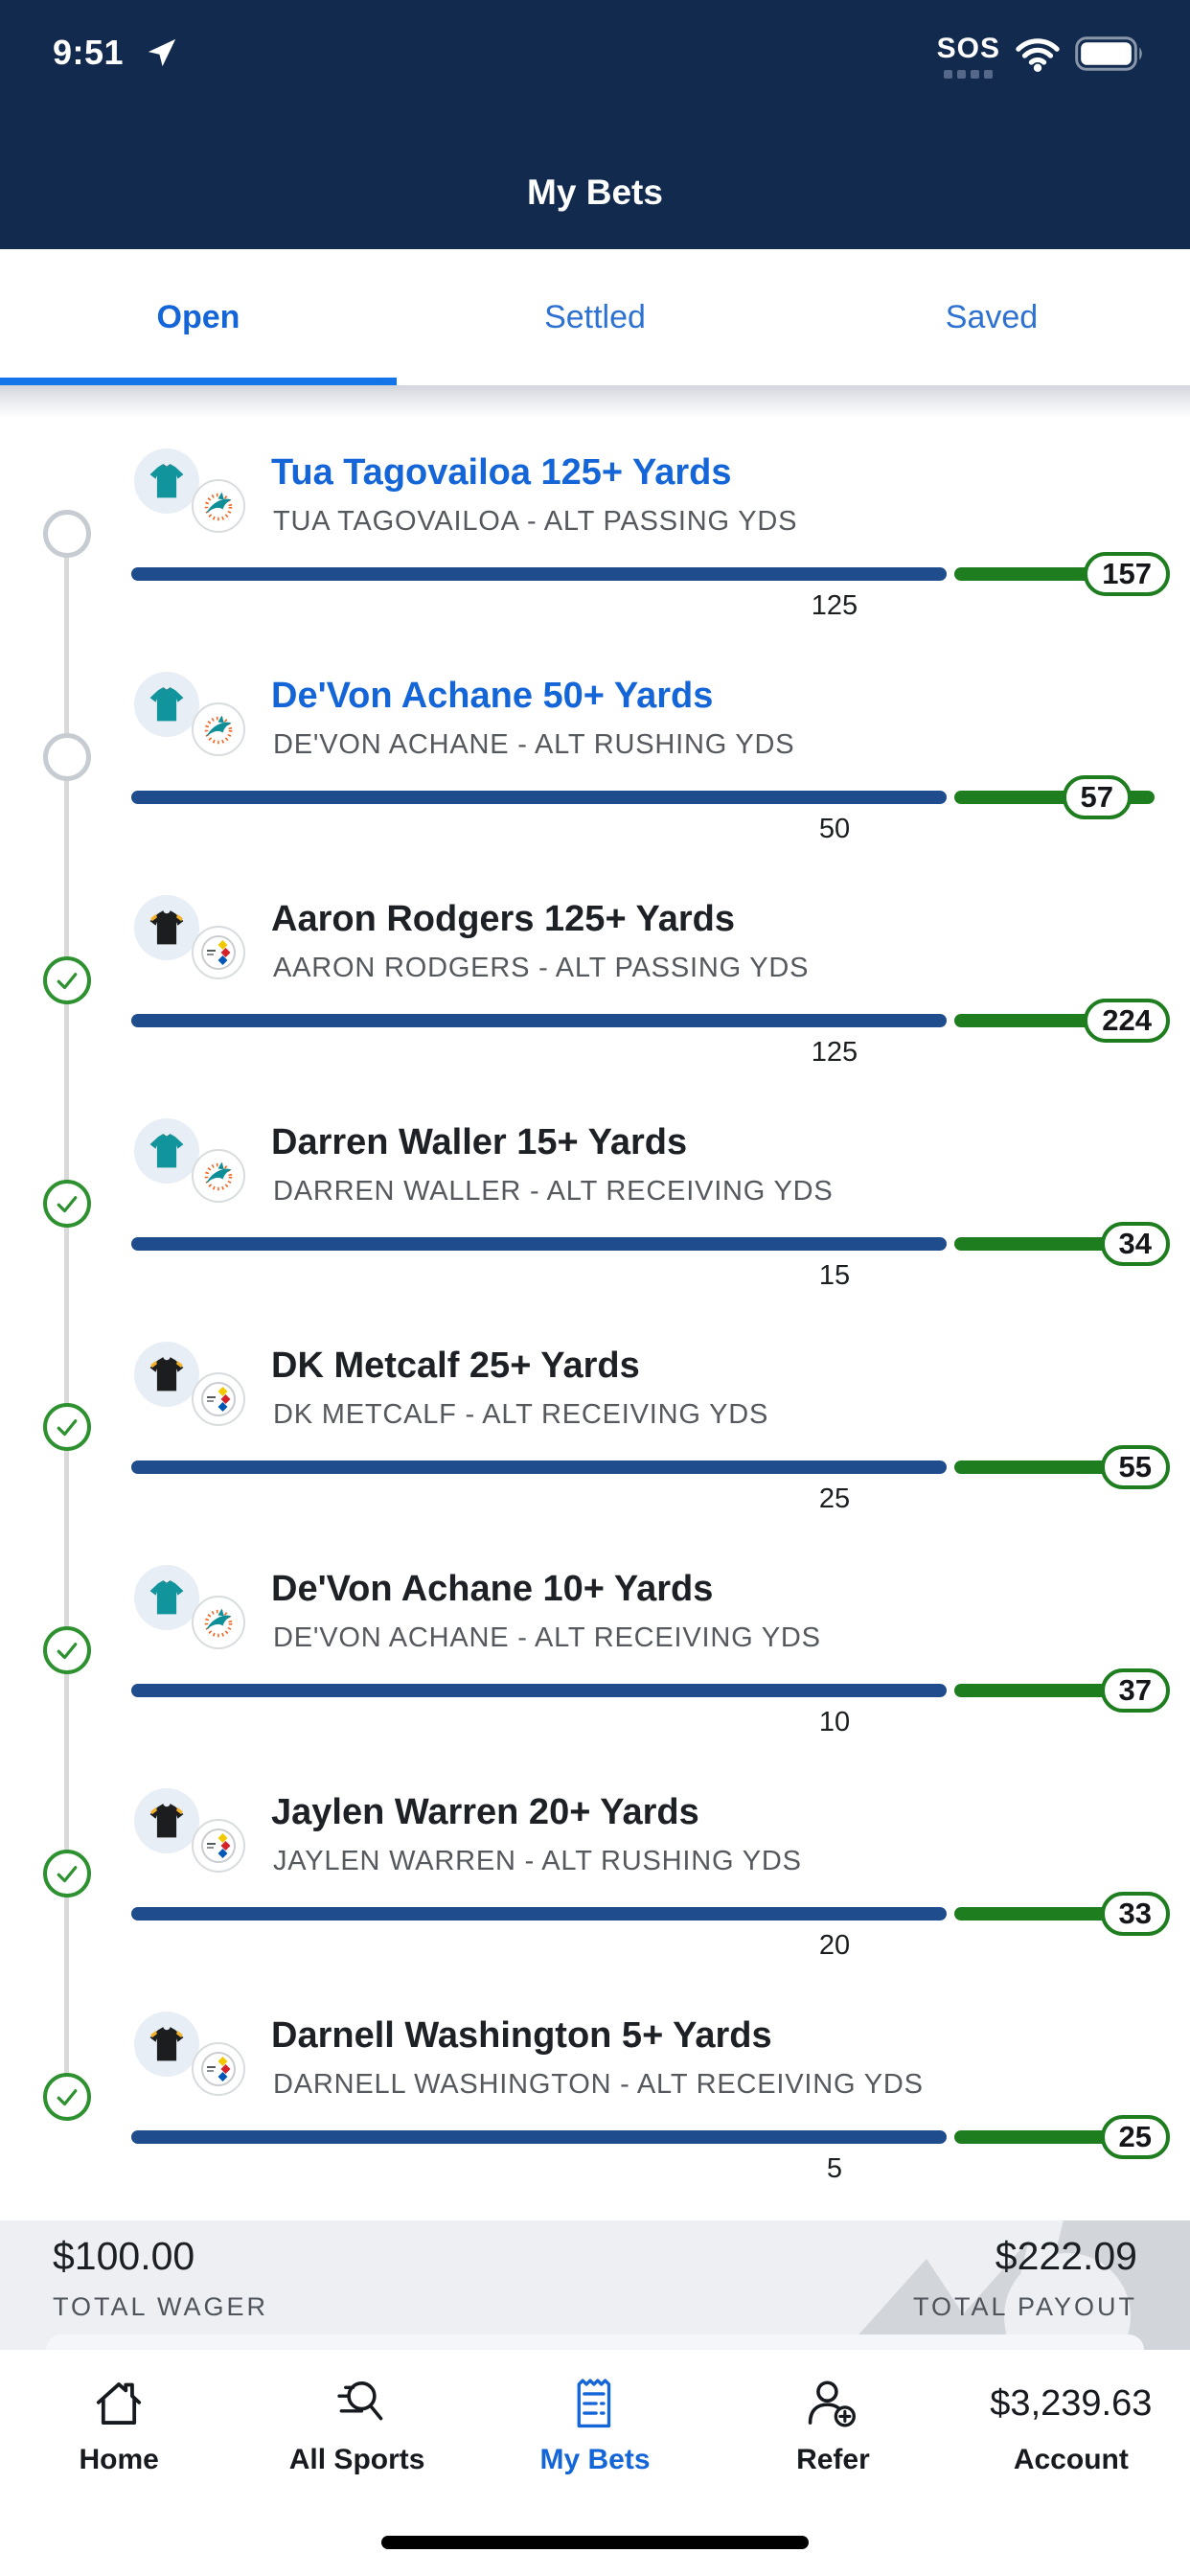 Image resolution: width=1190 pixels, height=2576 pixels. I want to click on bet-title: Aaron Rodgers 125+ Yards, so click(503, 919).